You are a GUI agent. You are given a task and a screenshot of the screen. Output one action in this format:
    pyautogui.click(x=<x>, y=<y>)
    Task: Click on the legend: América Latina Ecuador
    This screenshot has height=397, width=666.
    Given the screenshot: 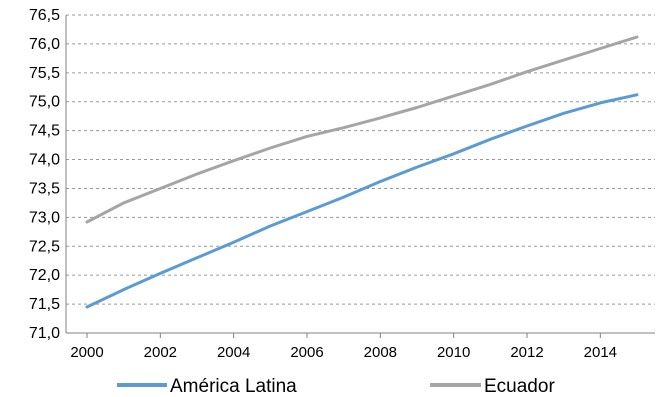 What is the action you would take?
    pyautogui.click(x=336, y=386)
    